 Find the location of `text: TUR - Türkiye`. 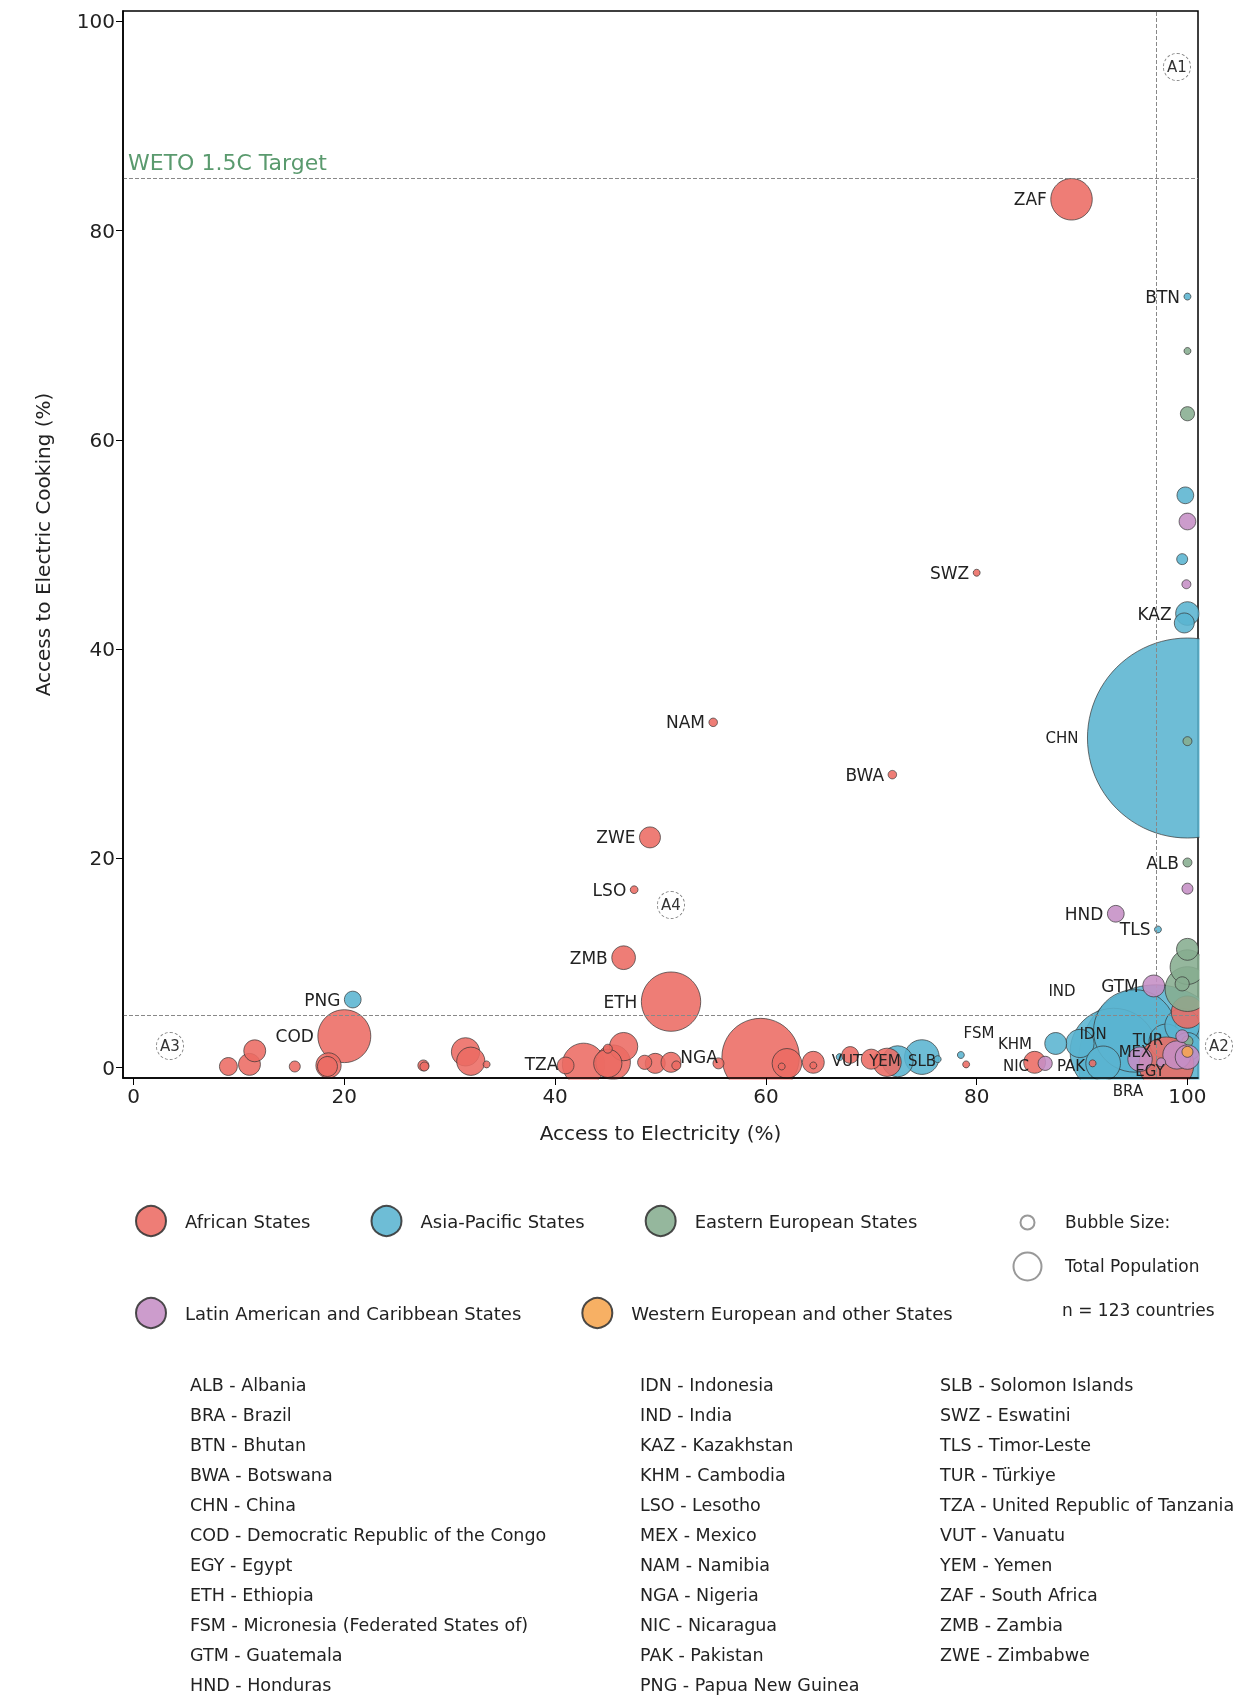

text: TUR - Türkiye is located at coordinates (998, 1476).